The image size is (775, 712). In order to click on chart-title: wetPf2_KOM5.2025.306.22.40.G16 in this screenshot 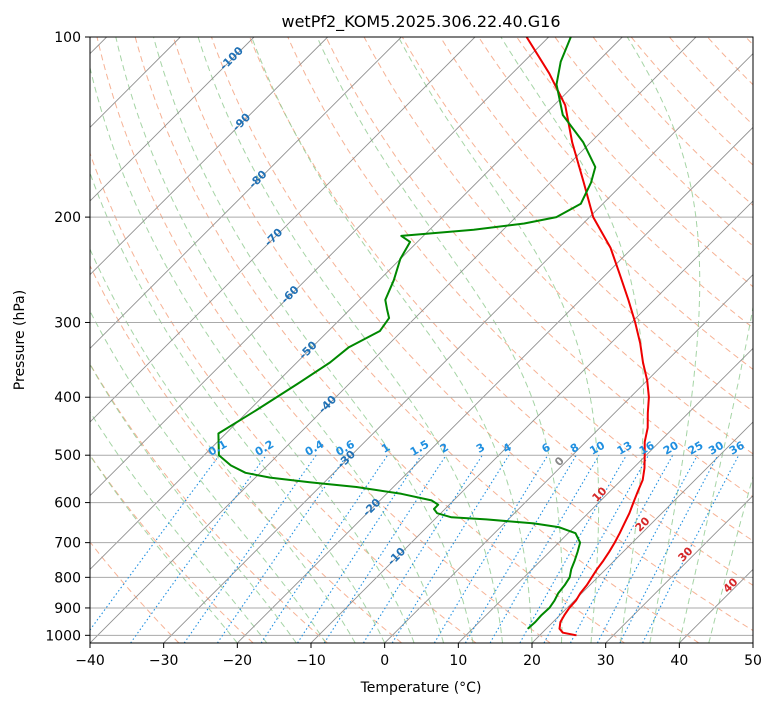, I will do `click(420, 22)`.